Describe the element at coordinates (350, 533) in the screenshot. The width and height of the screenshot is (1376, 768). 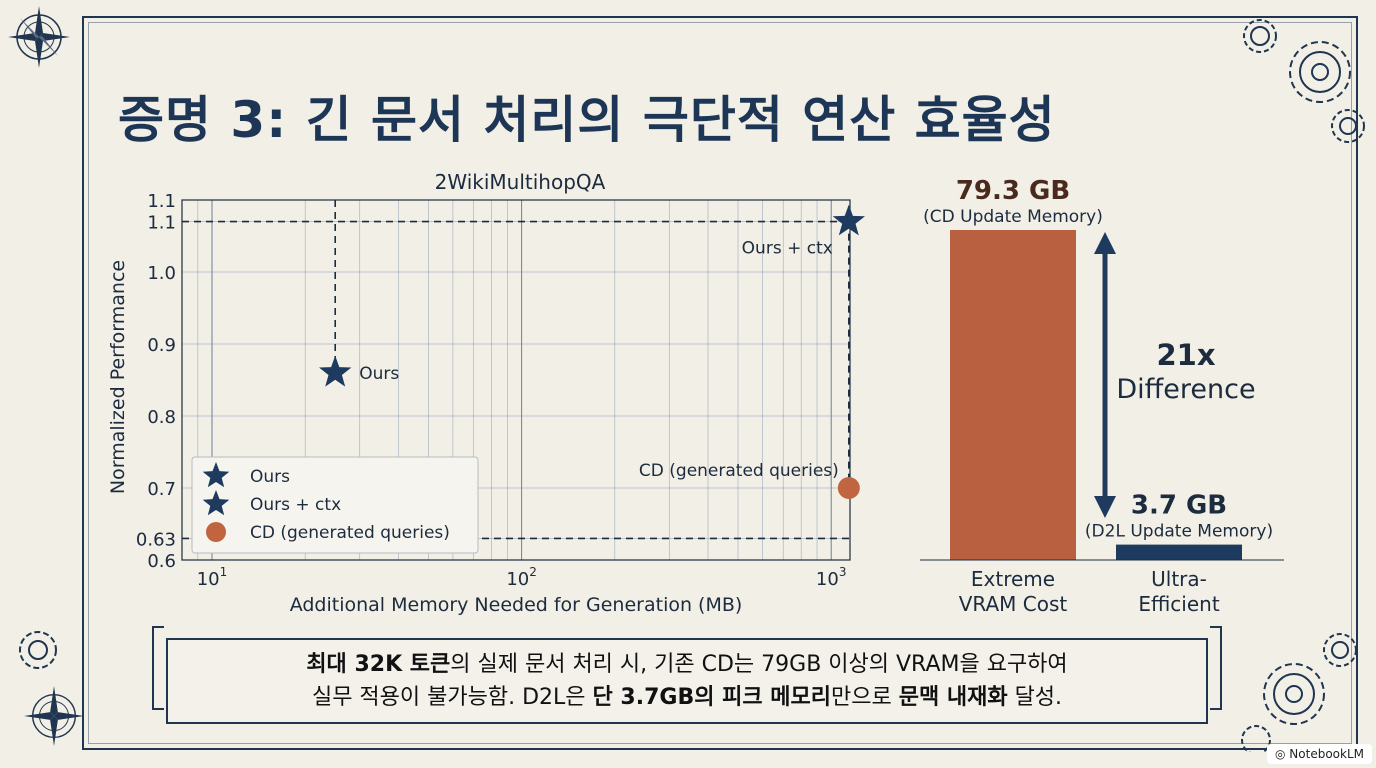
I see `legend-label: CD (generated queries)` at that location.